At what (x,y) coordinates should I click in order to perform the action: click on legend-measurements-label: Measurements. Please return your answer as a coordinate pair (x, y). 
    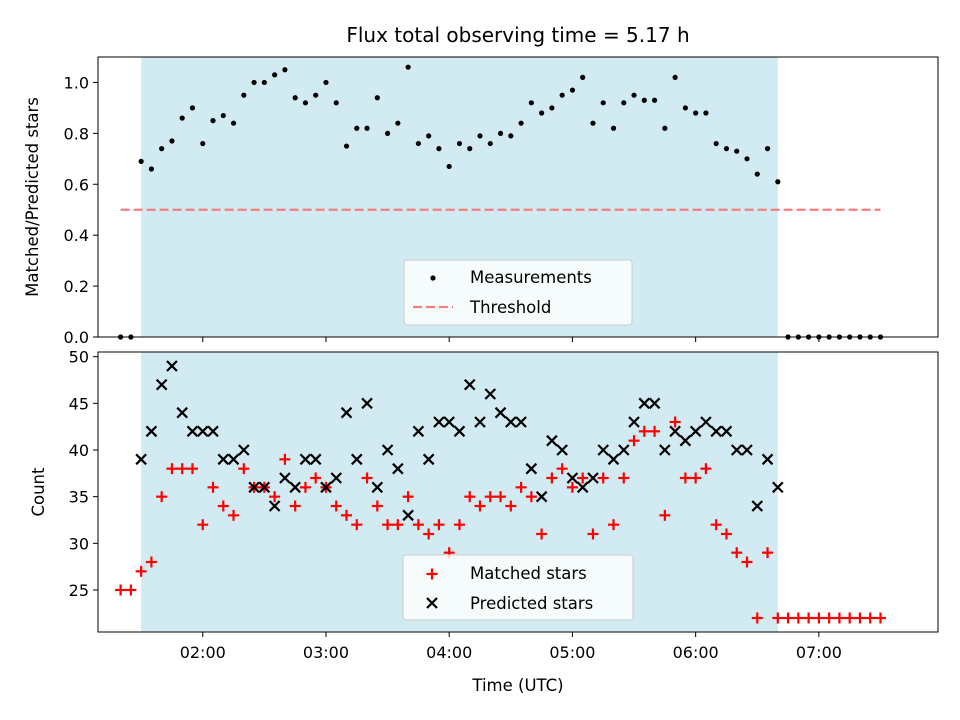
    Looking at the image, I should click on (531, 277).